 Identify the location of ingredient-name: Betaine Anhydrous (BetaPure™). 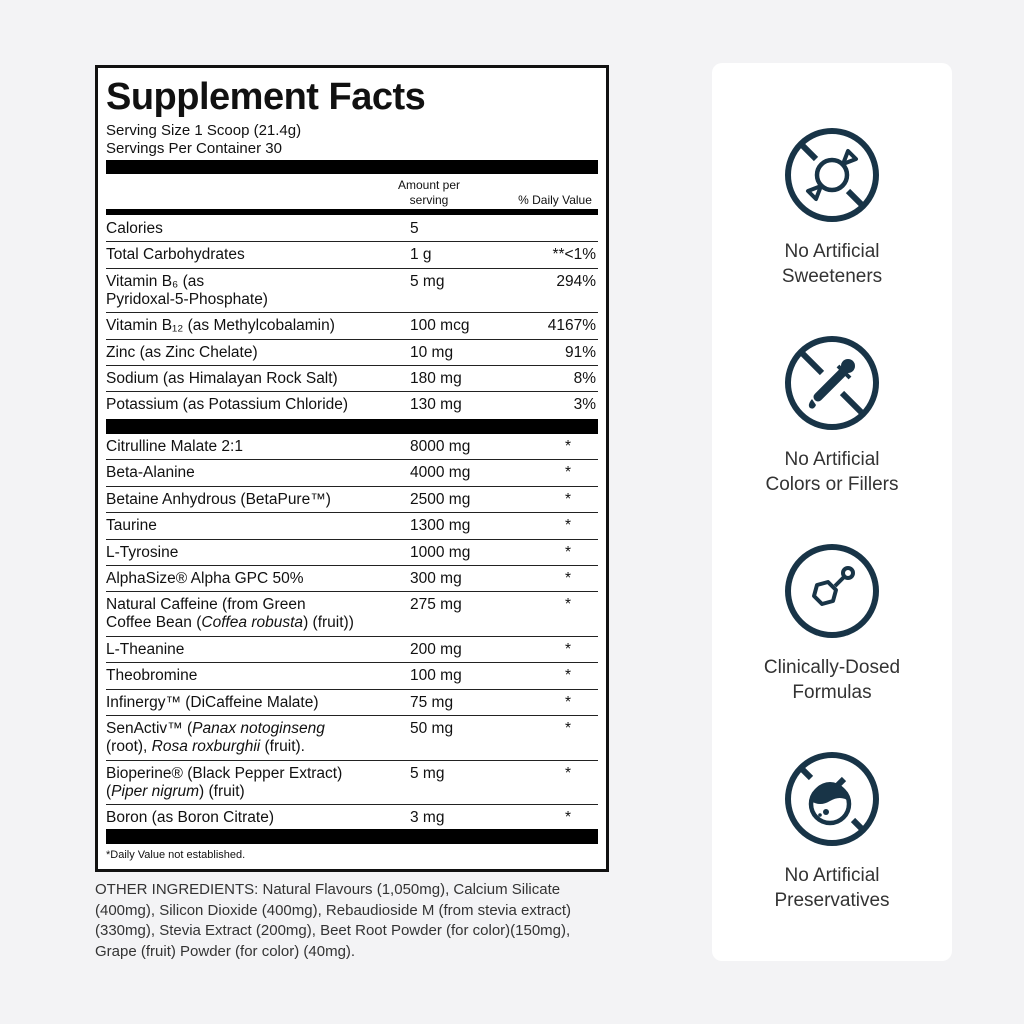
(258, 499).